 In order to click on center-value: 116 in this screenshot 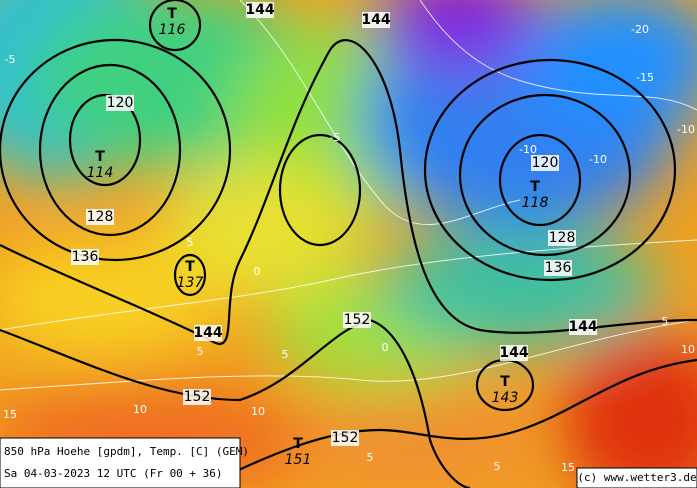, I will do `click(172, 30)`.